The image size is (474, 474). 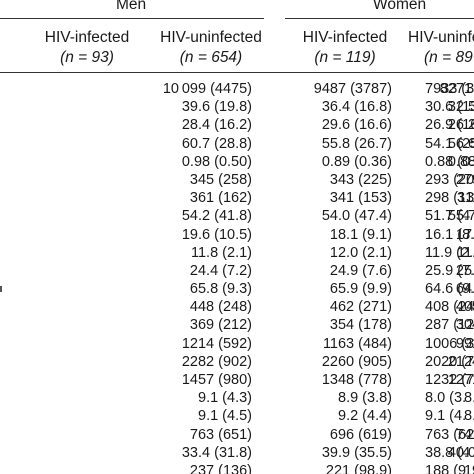 I want to click on column-header-n: (n = 89, so click(x=448, y=57).